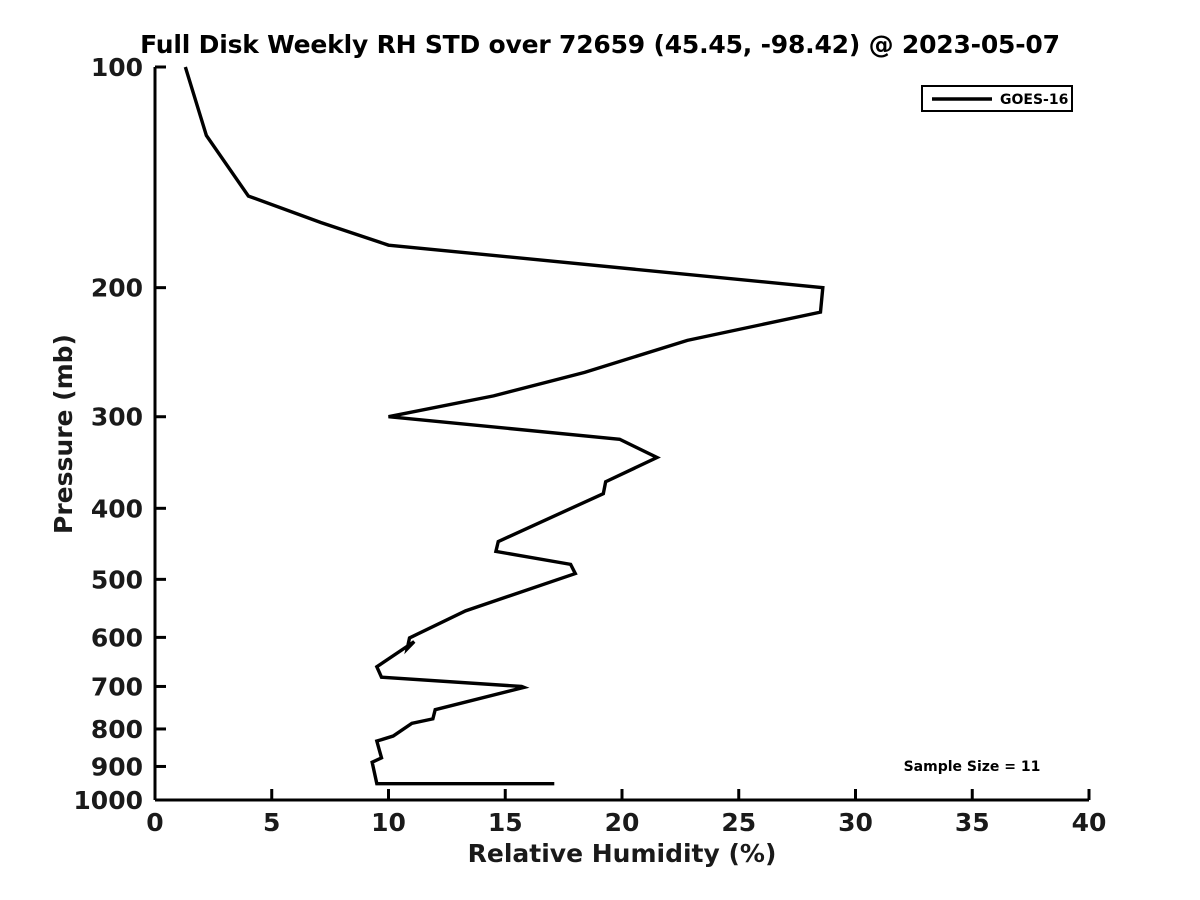 This screenshot has width=1200, height=900. I want to click on x-tick-label-15: 15, so click(505, 822).